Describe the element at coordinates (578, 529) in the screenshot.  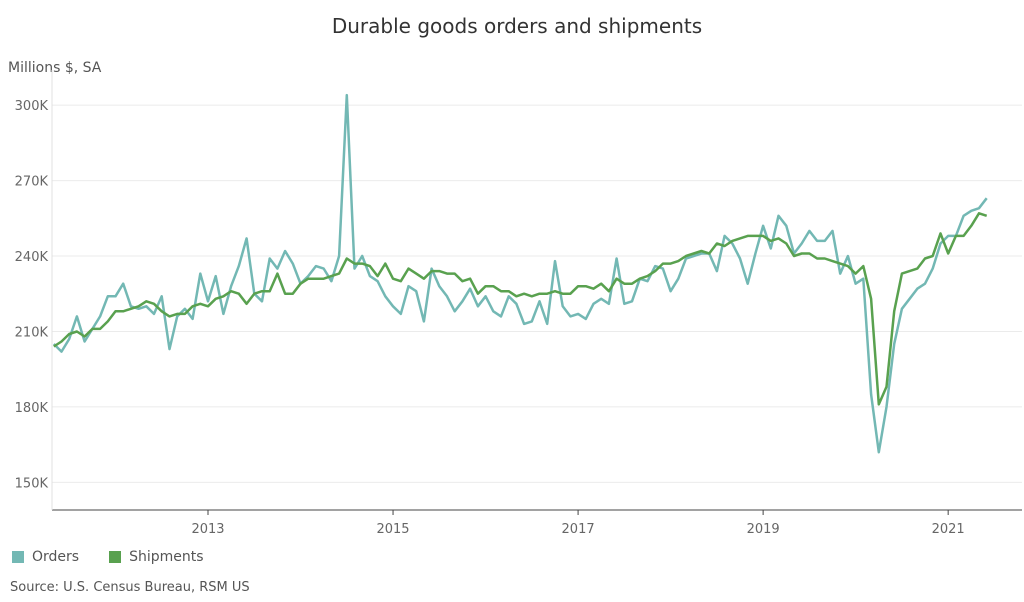
I see `x-tick-label: 2017` at that location.